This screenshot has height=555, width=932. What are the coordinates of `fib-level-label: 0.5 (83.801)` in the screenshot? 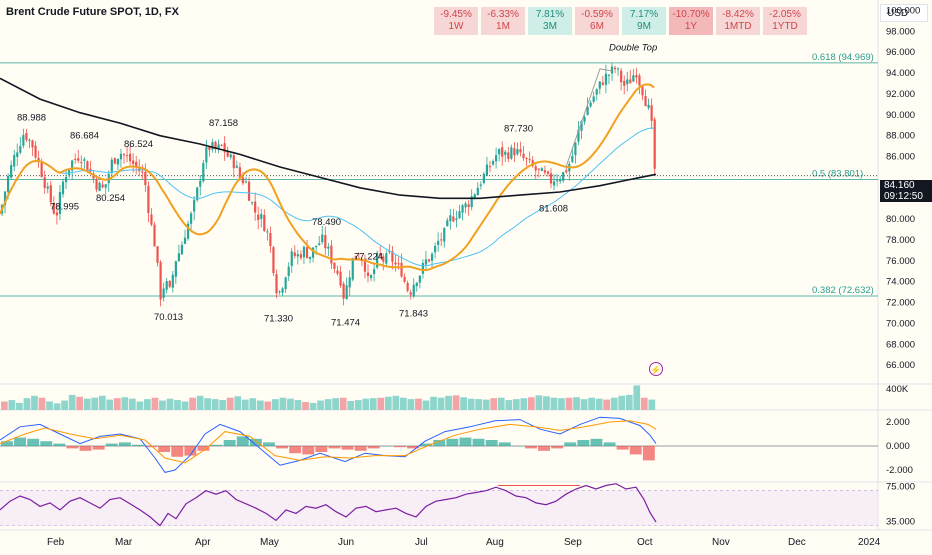 It's located at (837, 173).